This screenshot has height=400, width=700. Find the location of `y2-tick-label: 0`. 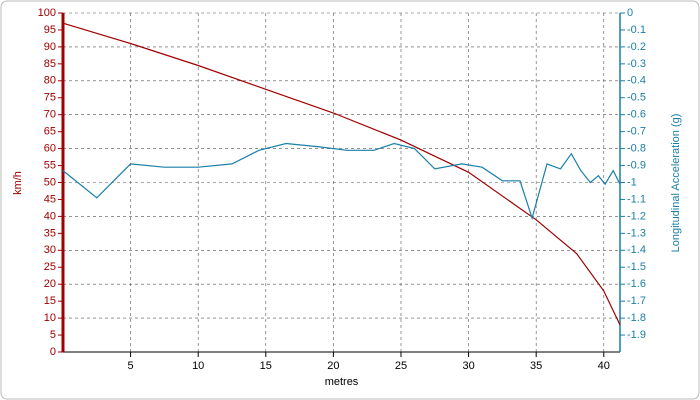

y2-tick-label: 0 is located at coordinates (630, 13).